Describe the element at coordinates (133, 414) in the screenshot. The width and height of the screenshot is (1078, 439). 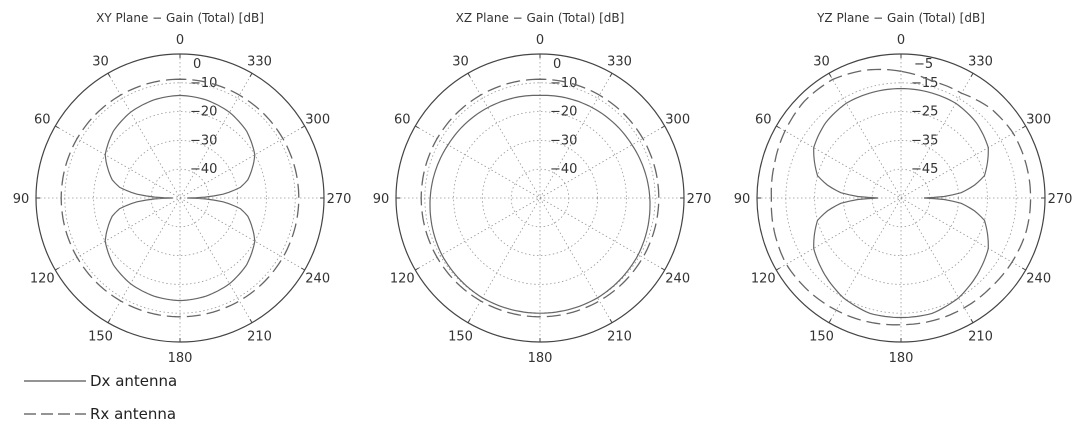
I see `legend-rx-label: Rx antenna` at that location.